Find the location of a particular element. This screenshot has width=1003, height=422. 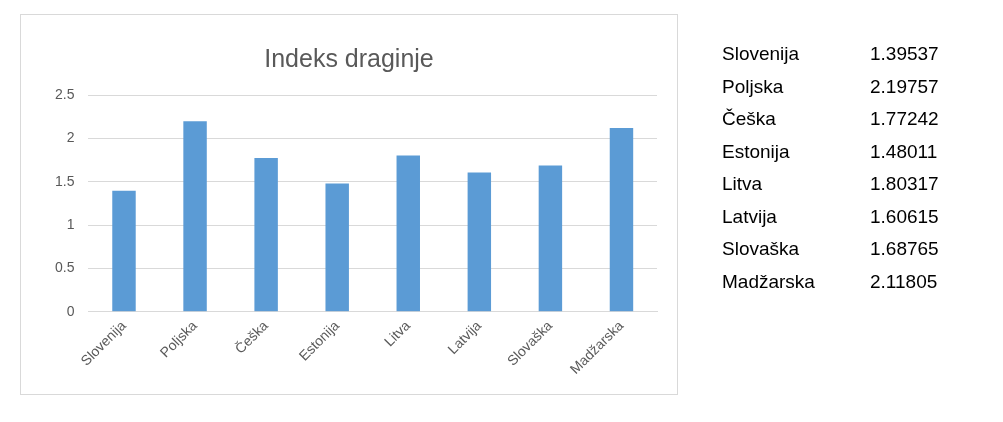

data-label: 1.68765 is located at coordinates (904, 249).